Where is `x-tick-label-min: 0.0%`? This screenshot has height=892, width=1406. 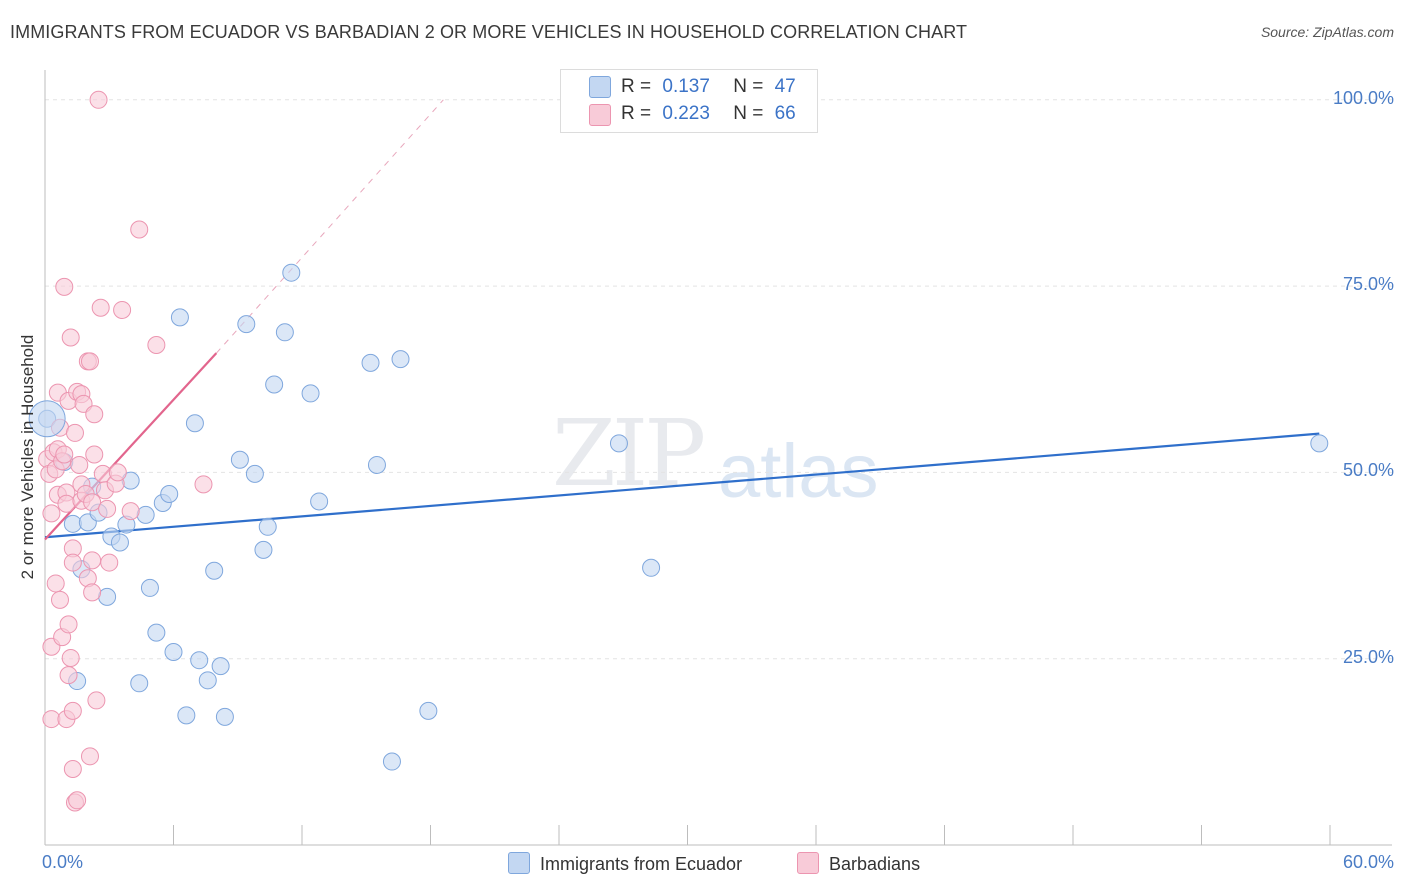 x-tick-label-min: 0.0% is located at coordinates (63, 862).